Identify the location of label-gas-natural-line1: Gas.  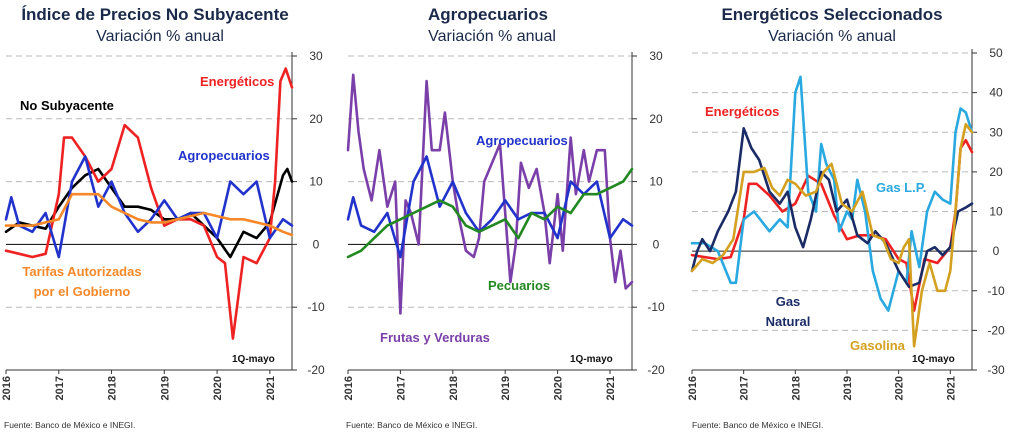
(788, 301).